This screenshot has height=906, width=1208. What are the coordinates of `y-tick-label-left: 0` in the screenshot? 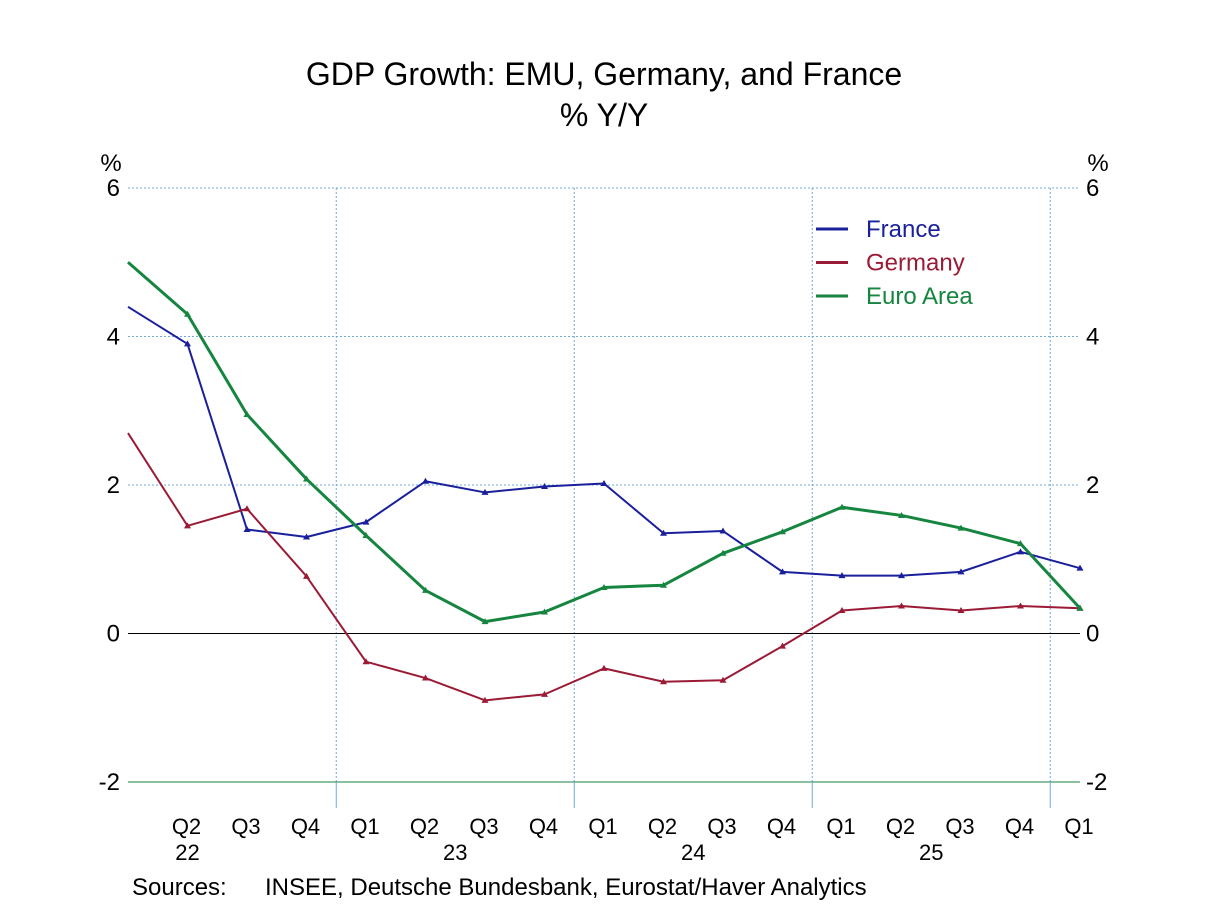 It's located at (113, 634).